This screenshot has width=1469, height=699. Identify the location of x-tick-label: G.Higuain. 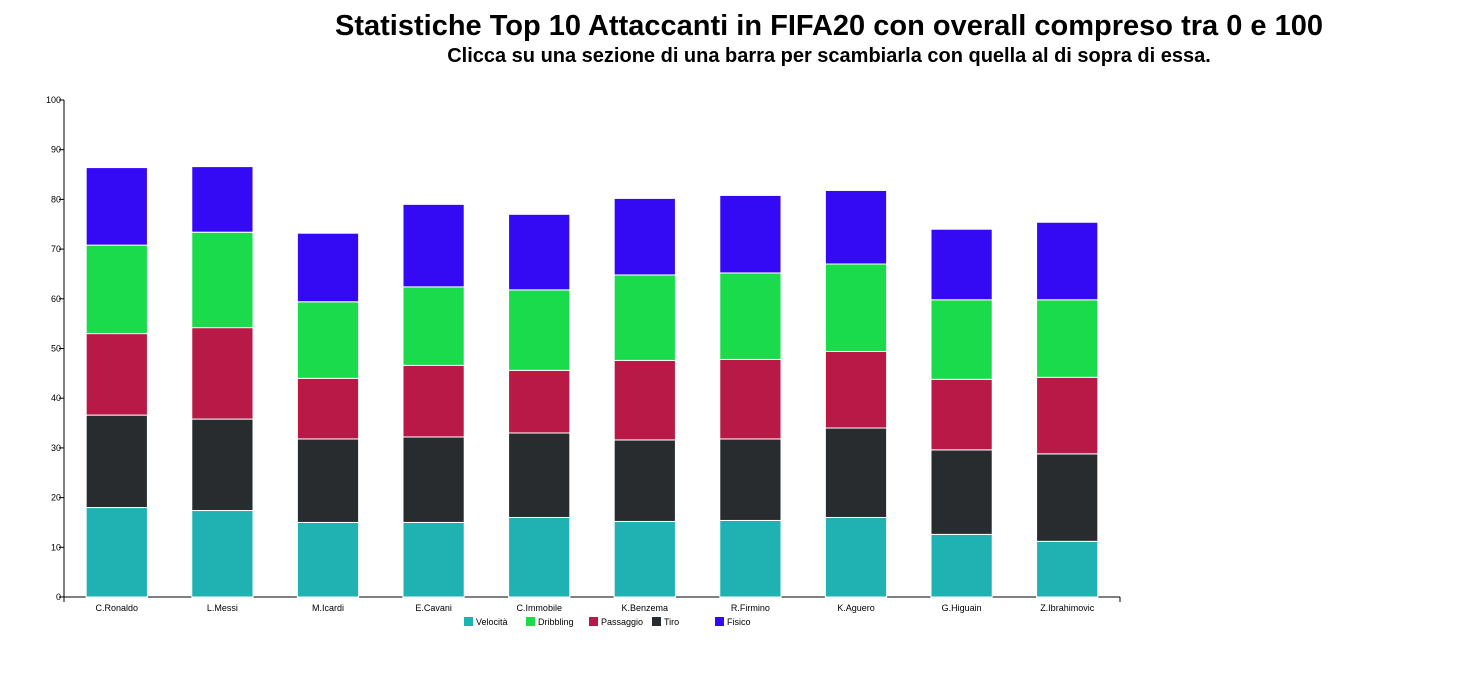
(962, 608).